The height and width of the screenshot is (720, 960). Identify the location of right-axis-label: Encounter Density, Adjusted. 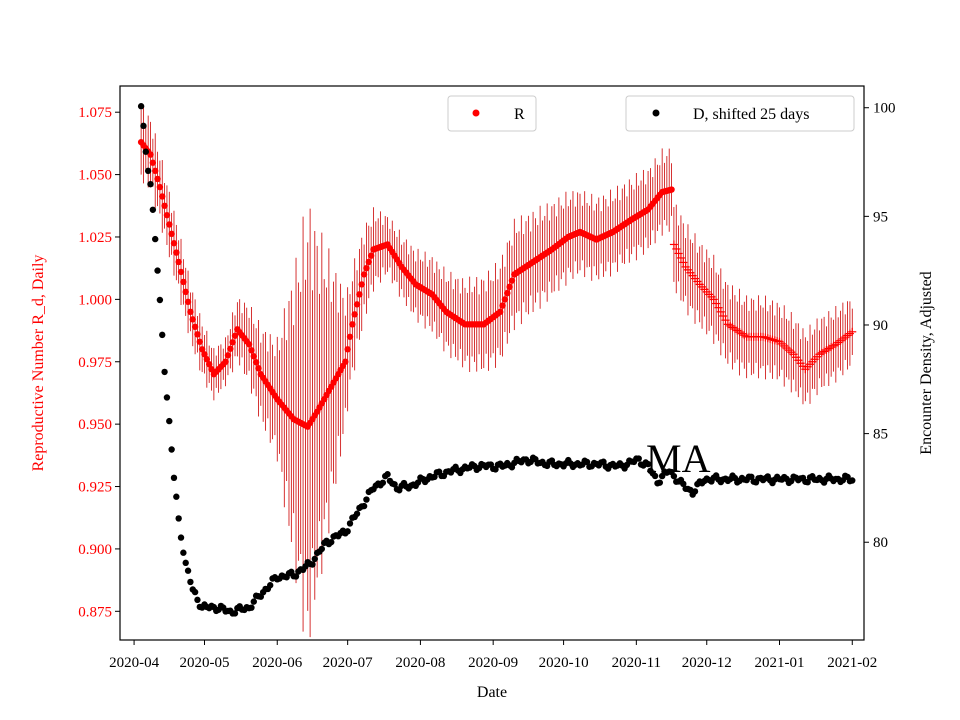
(926, 362).